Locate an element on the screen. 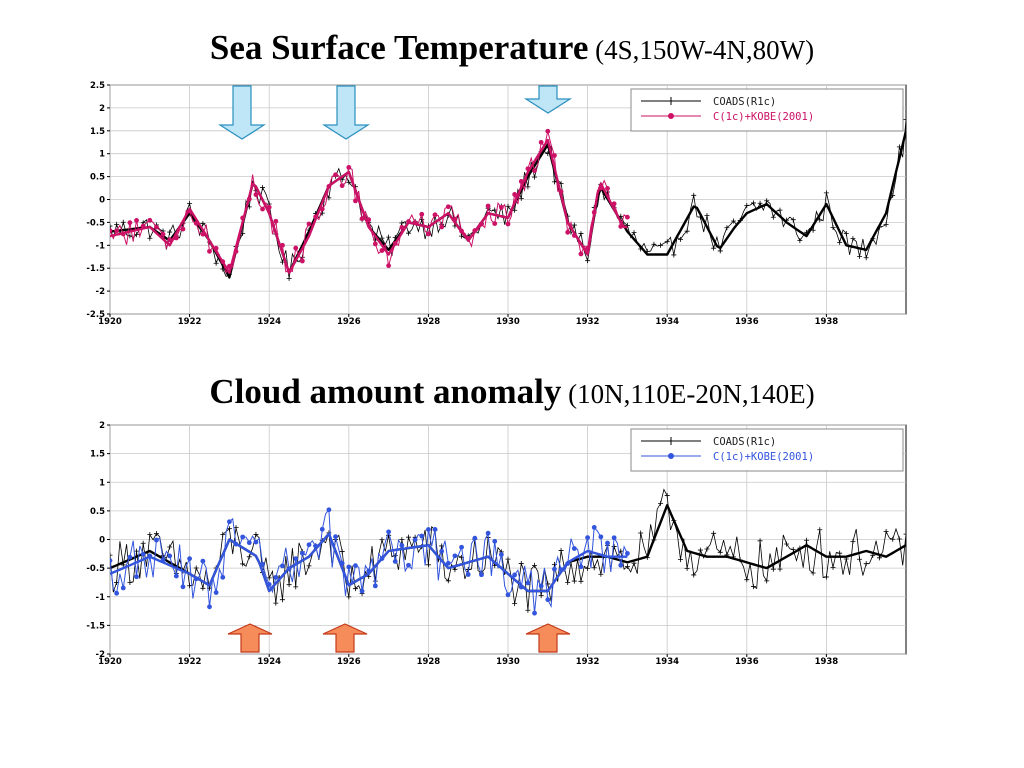  x-tick-label: 1926 is located at coordinates (349, 322).